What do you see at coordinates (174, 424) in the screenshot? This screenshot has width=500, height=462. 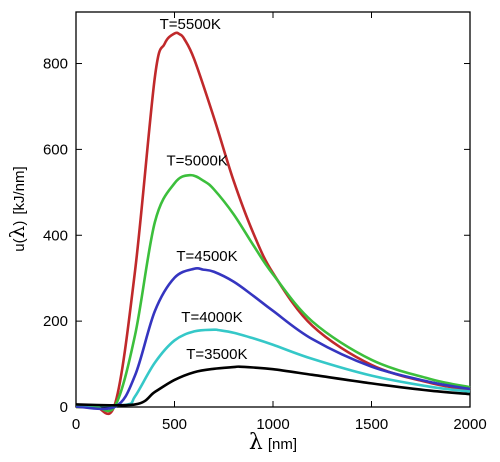 I see `x-tick-label: 500` at bounding box center [174, 424].